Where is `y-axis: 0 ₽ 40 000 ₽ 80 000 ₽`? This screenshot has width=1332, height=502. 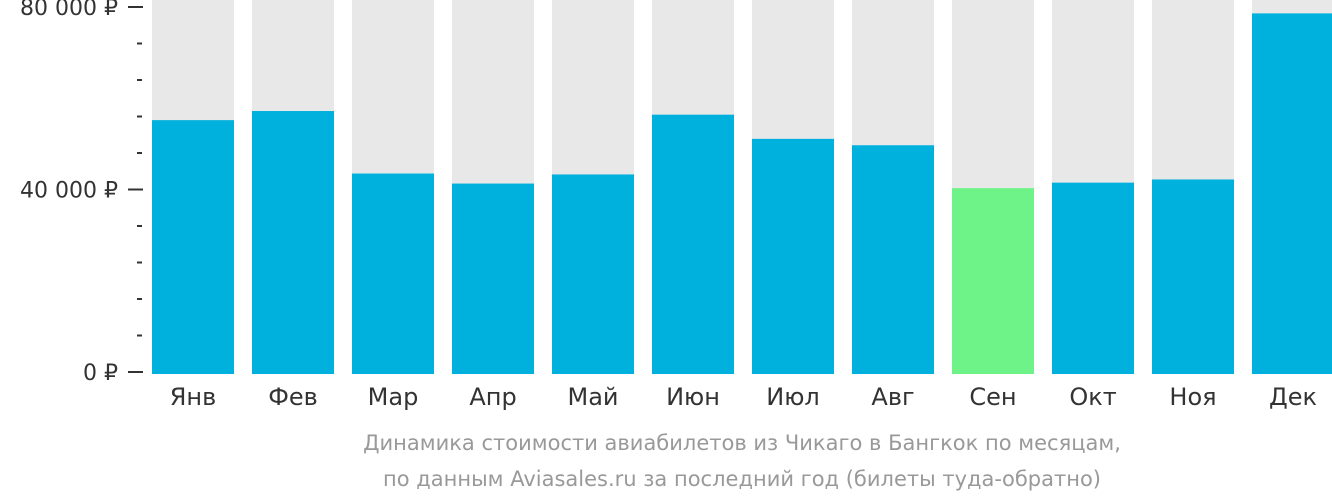 y-axis: 0 ₽ 40 000 ₽ 80 000 ₽ is located at coordinates (81, 193).